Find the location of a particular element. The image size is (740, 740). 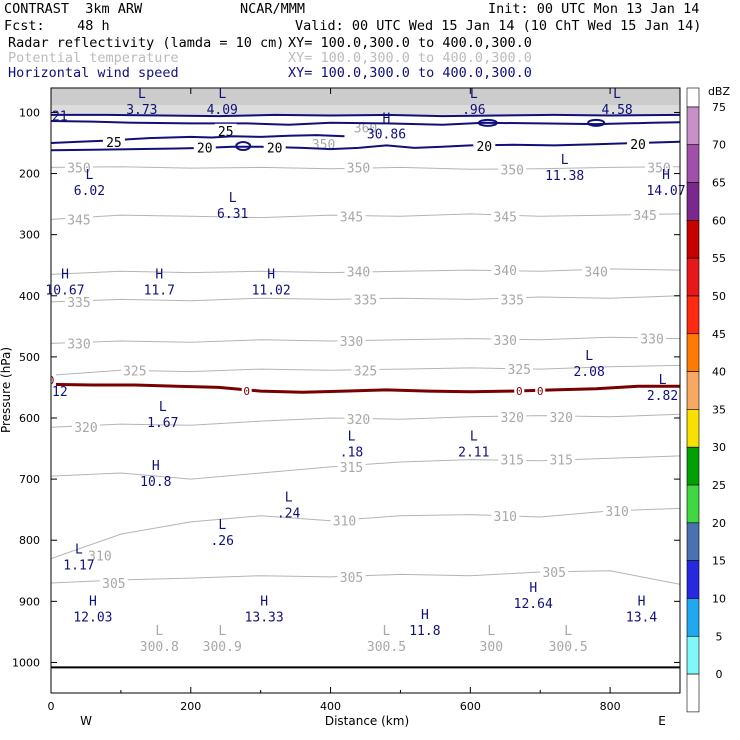

extremum-value: .18 is located at coordinates (351, 452).